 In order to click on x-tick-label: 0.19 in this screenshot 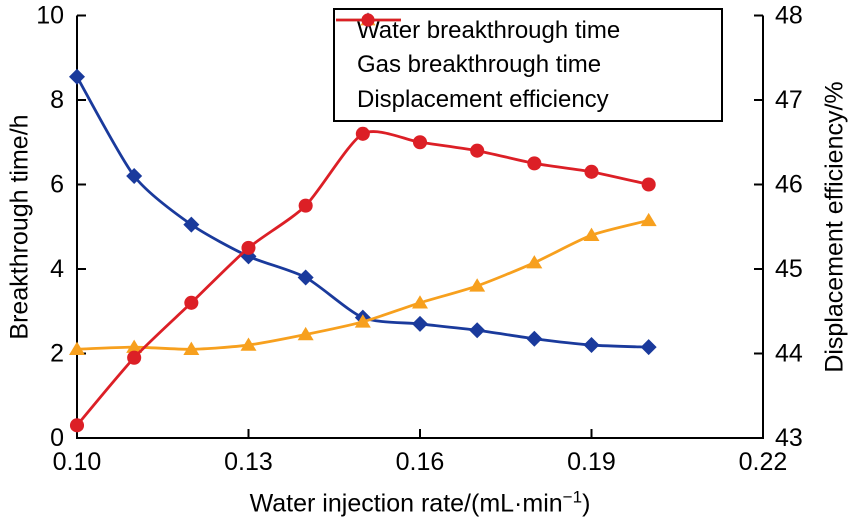, I will do `click(591, 462)`.